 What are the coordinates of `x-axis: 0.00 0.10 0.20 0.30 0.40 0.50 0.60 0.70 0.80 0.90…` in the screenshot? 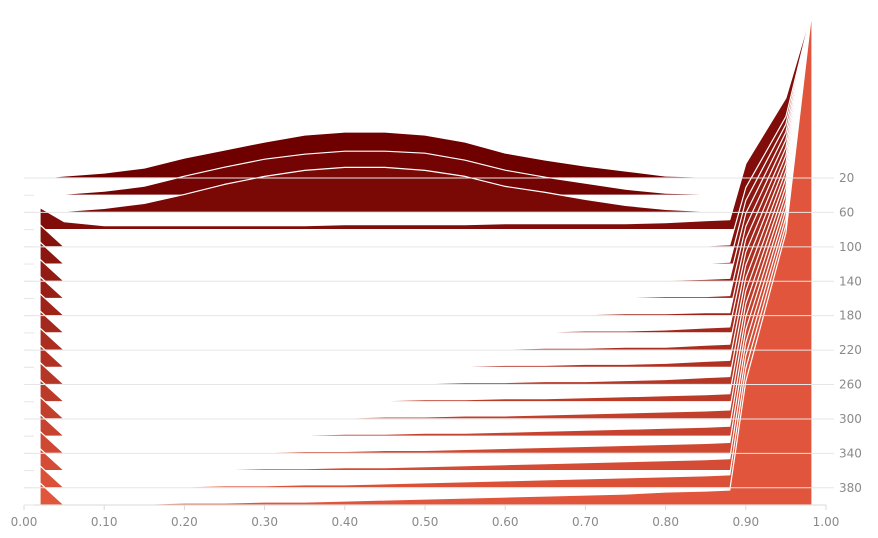 It's located at (425, 516).